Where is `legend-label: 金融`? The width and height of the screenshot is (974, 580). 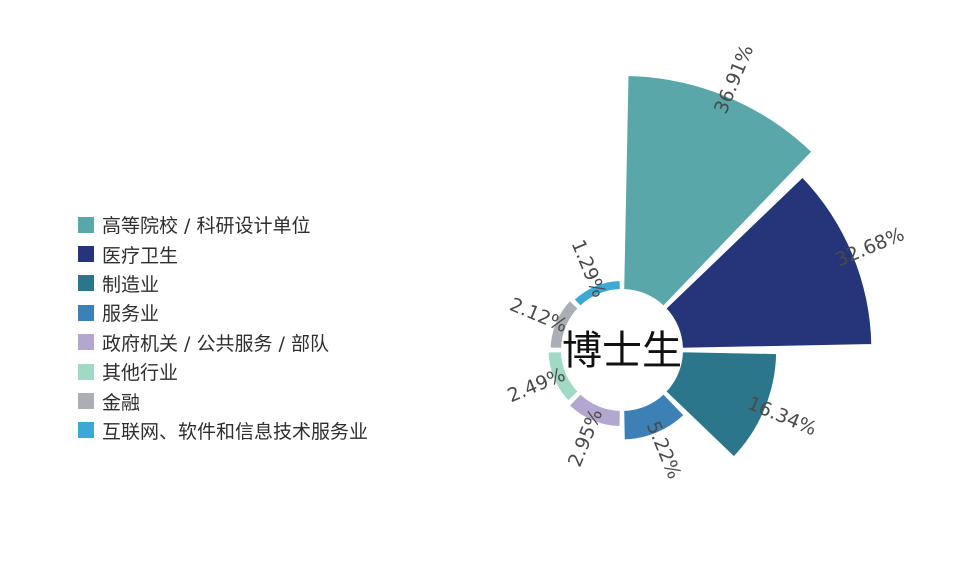 legend-label: 金融 is located at coordinates (121, 402).